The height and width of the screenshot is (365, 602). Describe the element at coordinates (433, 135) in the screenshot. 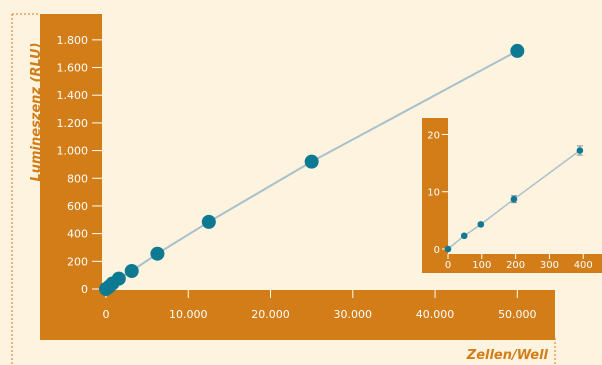

I see `inset-y-tick-label: 20` at that location.